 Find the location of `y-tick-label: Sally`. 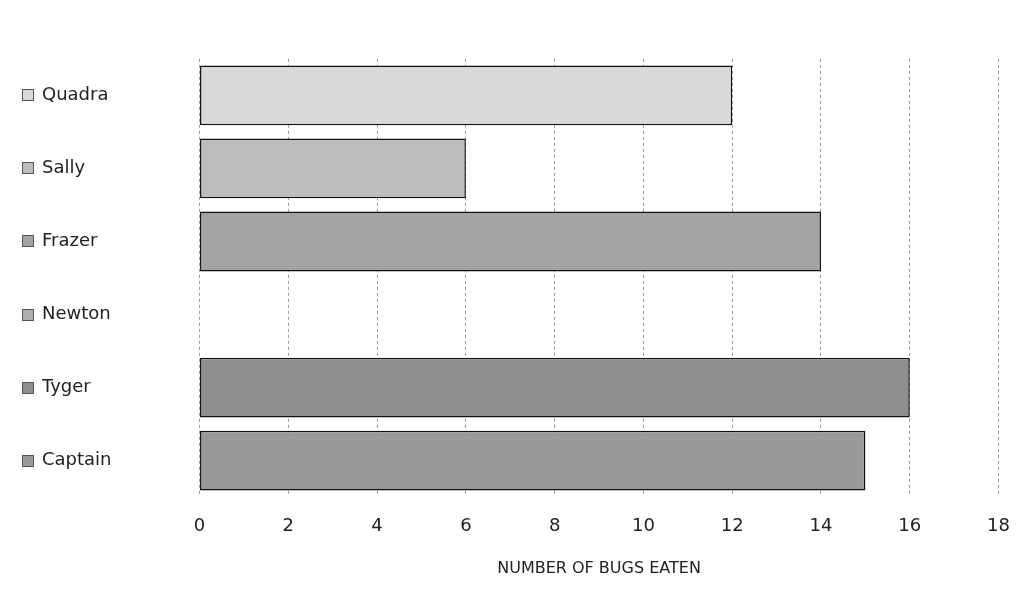

y-tick-label: Sally is located at coordinates (64, 167).